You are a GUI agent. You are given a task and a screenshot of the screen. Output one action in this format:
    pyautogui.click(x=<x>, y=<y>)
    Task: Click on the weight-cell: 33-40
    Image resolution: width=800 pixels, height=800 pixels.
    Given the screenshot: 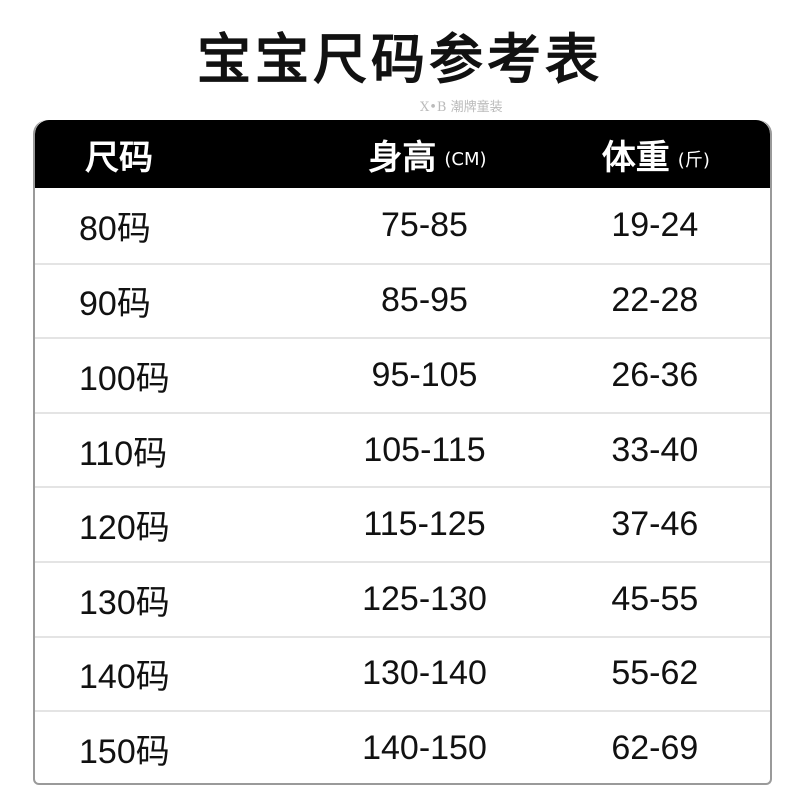 What is the action you would take?
    pyautogui.click(x=655, y=449)
    